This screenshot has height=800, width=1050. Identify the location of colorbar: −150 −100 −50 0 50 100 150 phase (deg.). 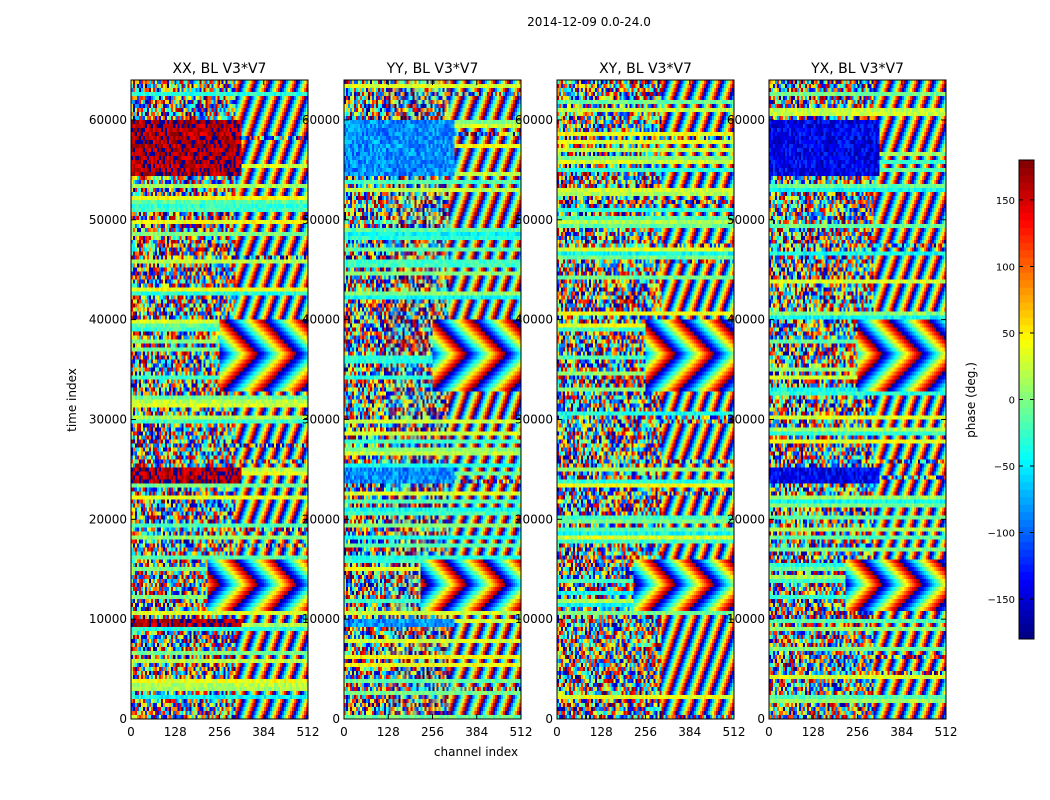
(999, 399).